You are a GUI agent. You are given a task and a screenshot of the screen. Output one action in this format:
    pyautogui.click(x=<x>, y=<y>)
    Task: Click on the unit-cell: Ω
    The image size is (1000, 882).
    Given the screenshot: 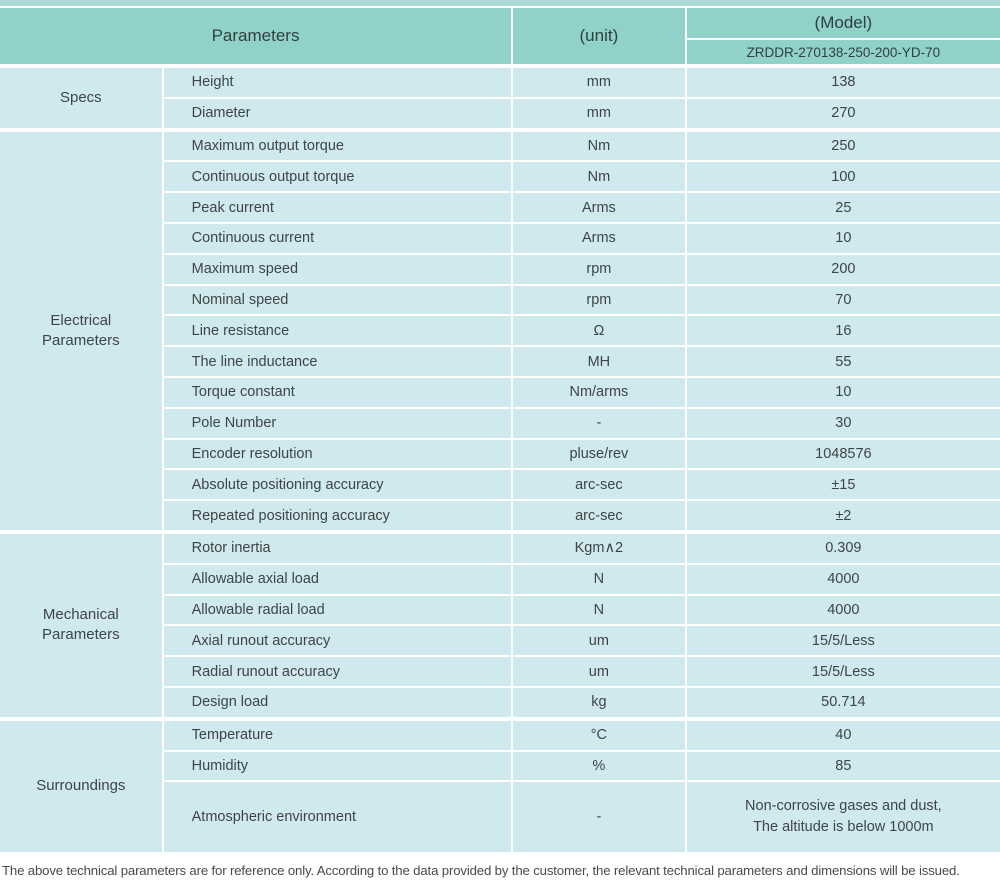 What is the action you would take?
    pyautogui.click(x=599, y=331)
    